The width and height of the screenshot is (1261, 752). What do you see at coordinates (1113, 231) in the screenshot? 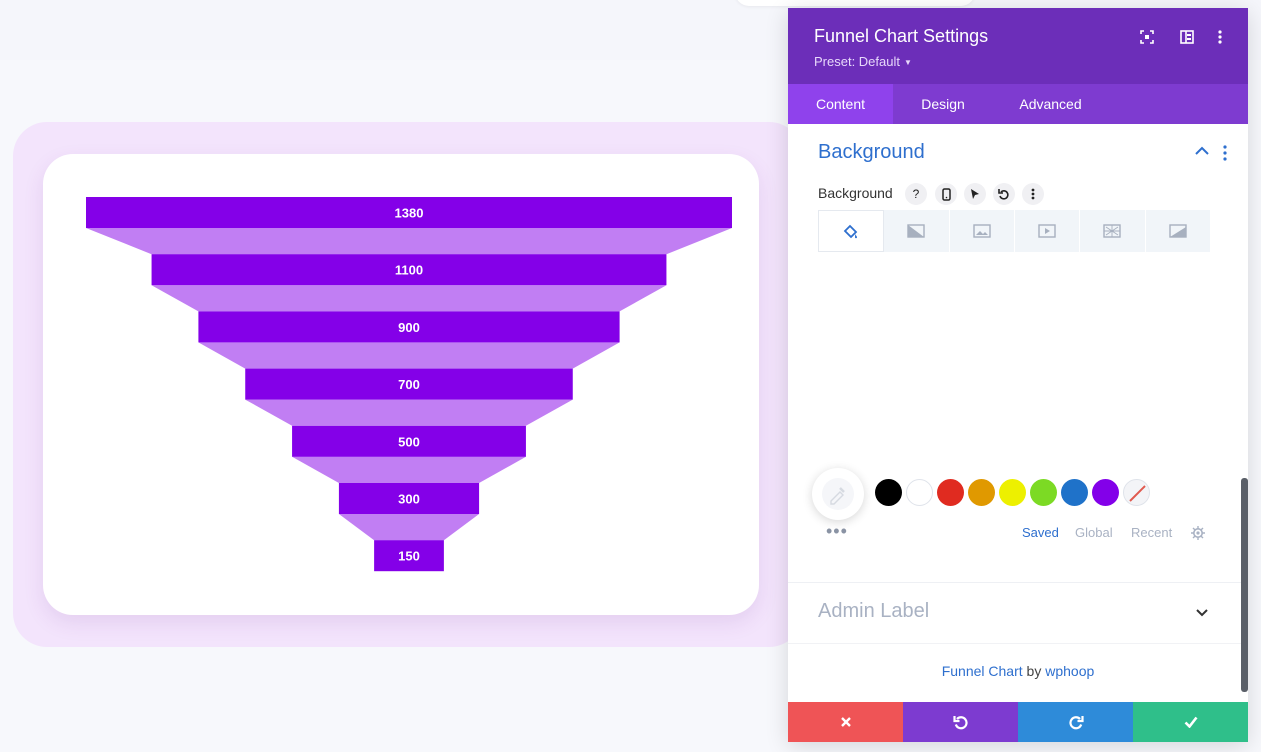
I see `pattern-icon` at bounding box center [1113, 231].